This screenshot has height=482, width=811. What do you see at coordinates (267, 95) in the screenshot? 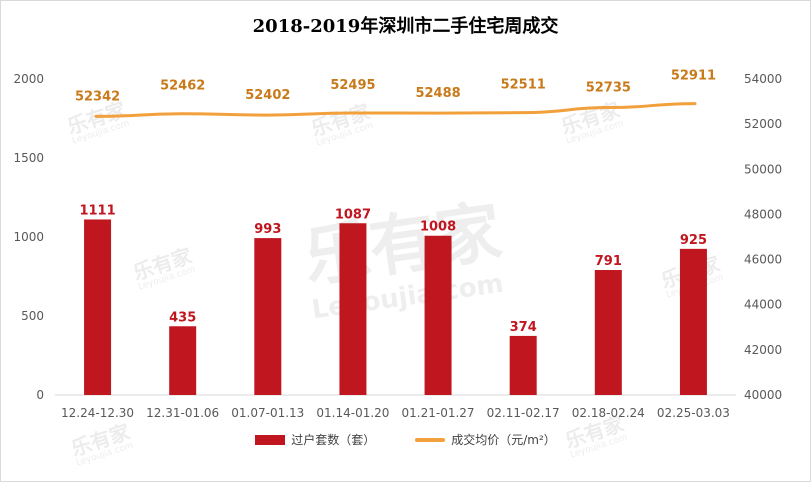
I see `line-data-label: 52402` at bounding box center [267, 95].